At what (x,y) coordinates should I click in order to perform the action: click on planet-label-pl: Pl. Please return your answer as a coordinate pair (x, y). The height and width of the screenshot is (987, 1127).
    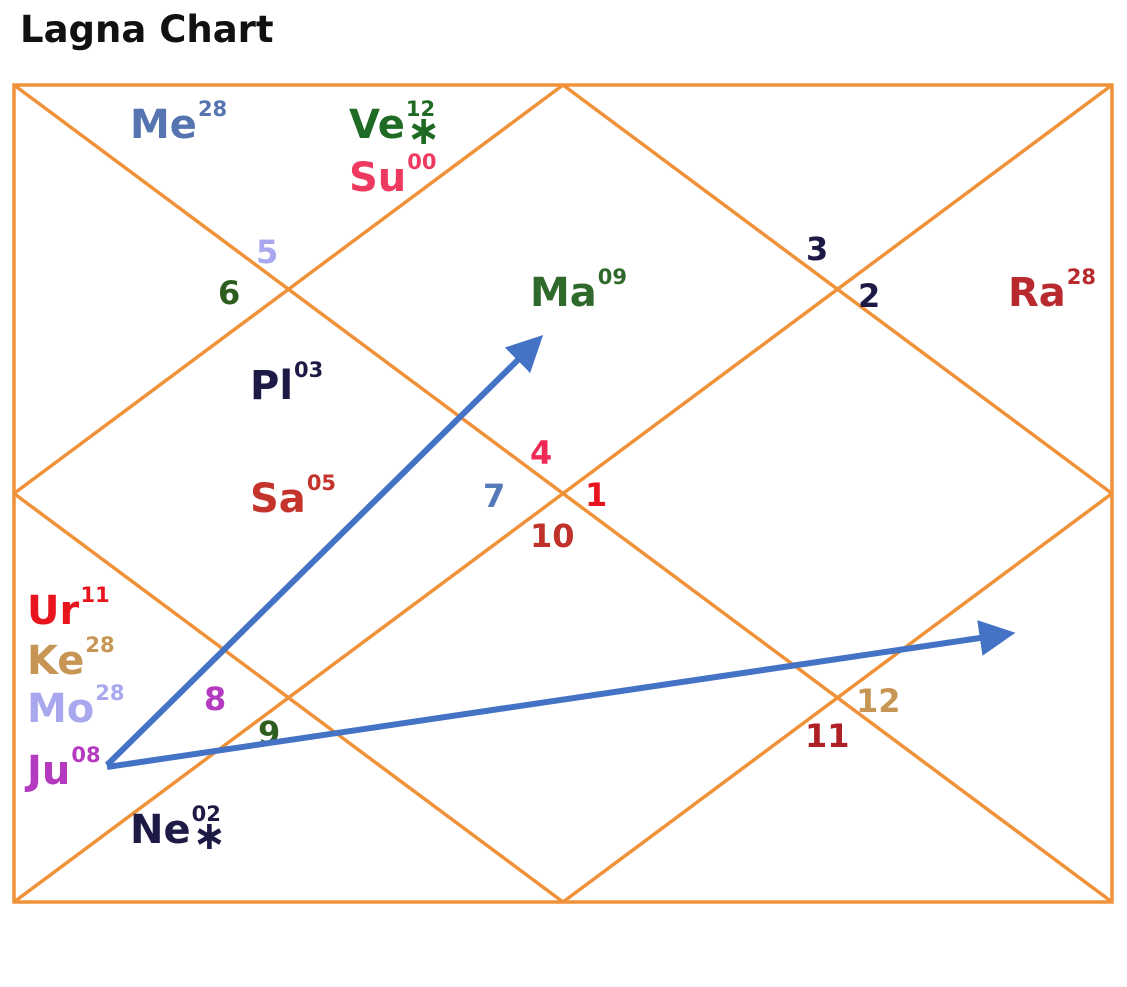
    Looking at the image, I should click on (271, 386).